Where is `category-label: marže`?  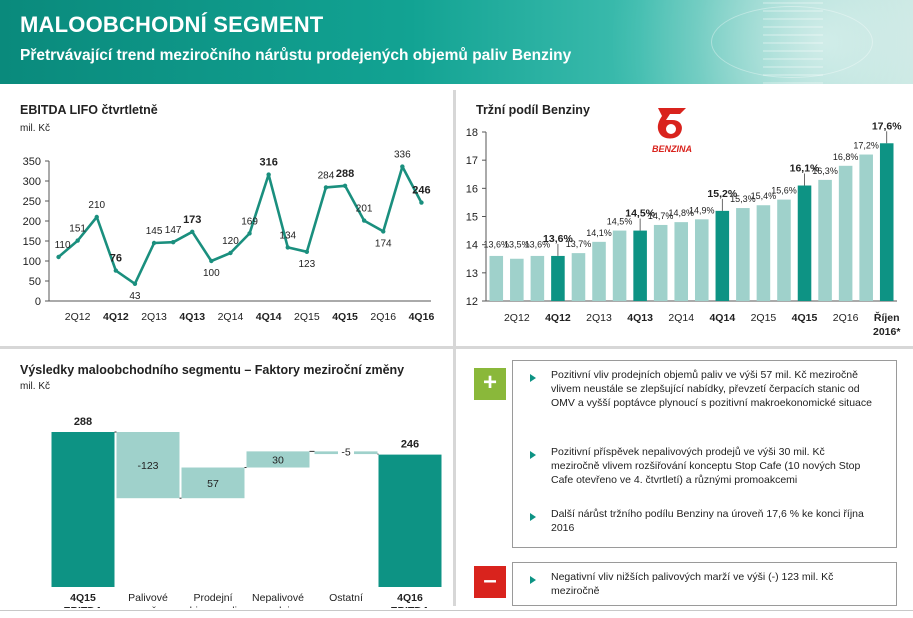
category-label: marže is located at coordinates (147, 606).